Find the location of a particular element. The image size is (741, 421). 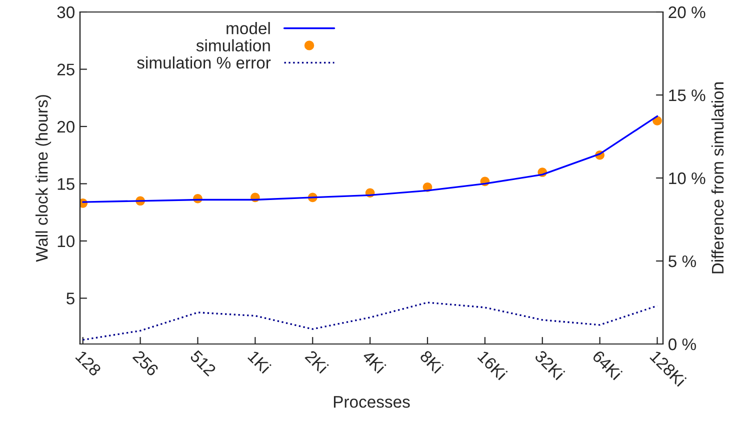

y-tick-label: 5 is located at coordinates (70, 298).